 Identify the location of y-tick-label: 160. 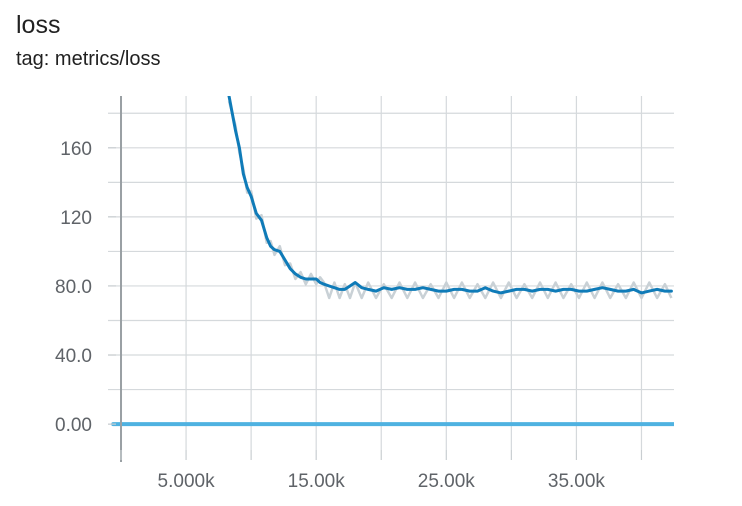
(76, 149).